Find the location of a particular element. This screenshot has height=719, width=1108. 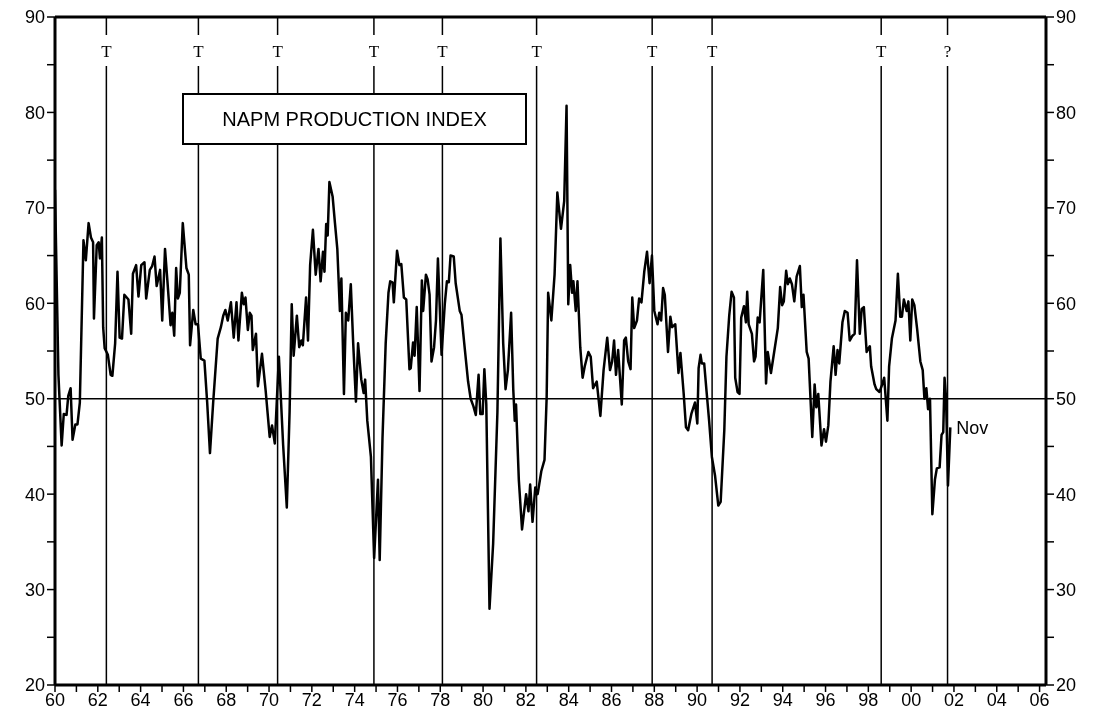

x-tick-label: 74 is located at coordinates (354, 699).